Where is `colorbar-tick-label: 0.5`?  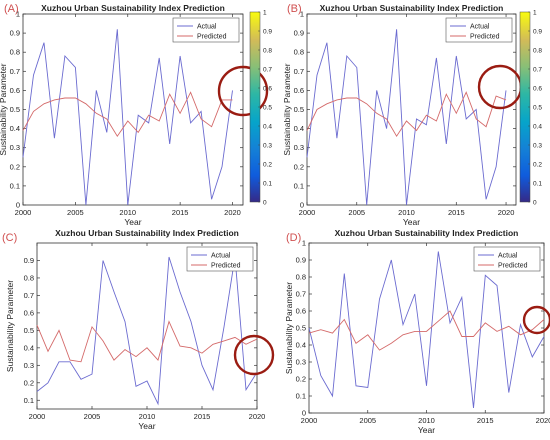 colorbar-tick-label: 0.5 is located at coordinates (537, 108).